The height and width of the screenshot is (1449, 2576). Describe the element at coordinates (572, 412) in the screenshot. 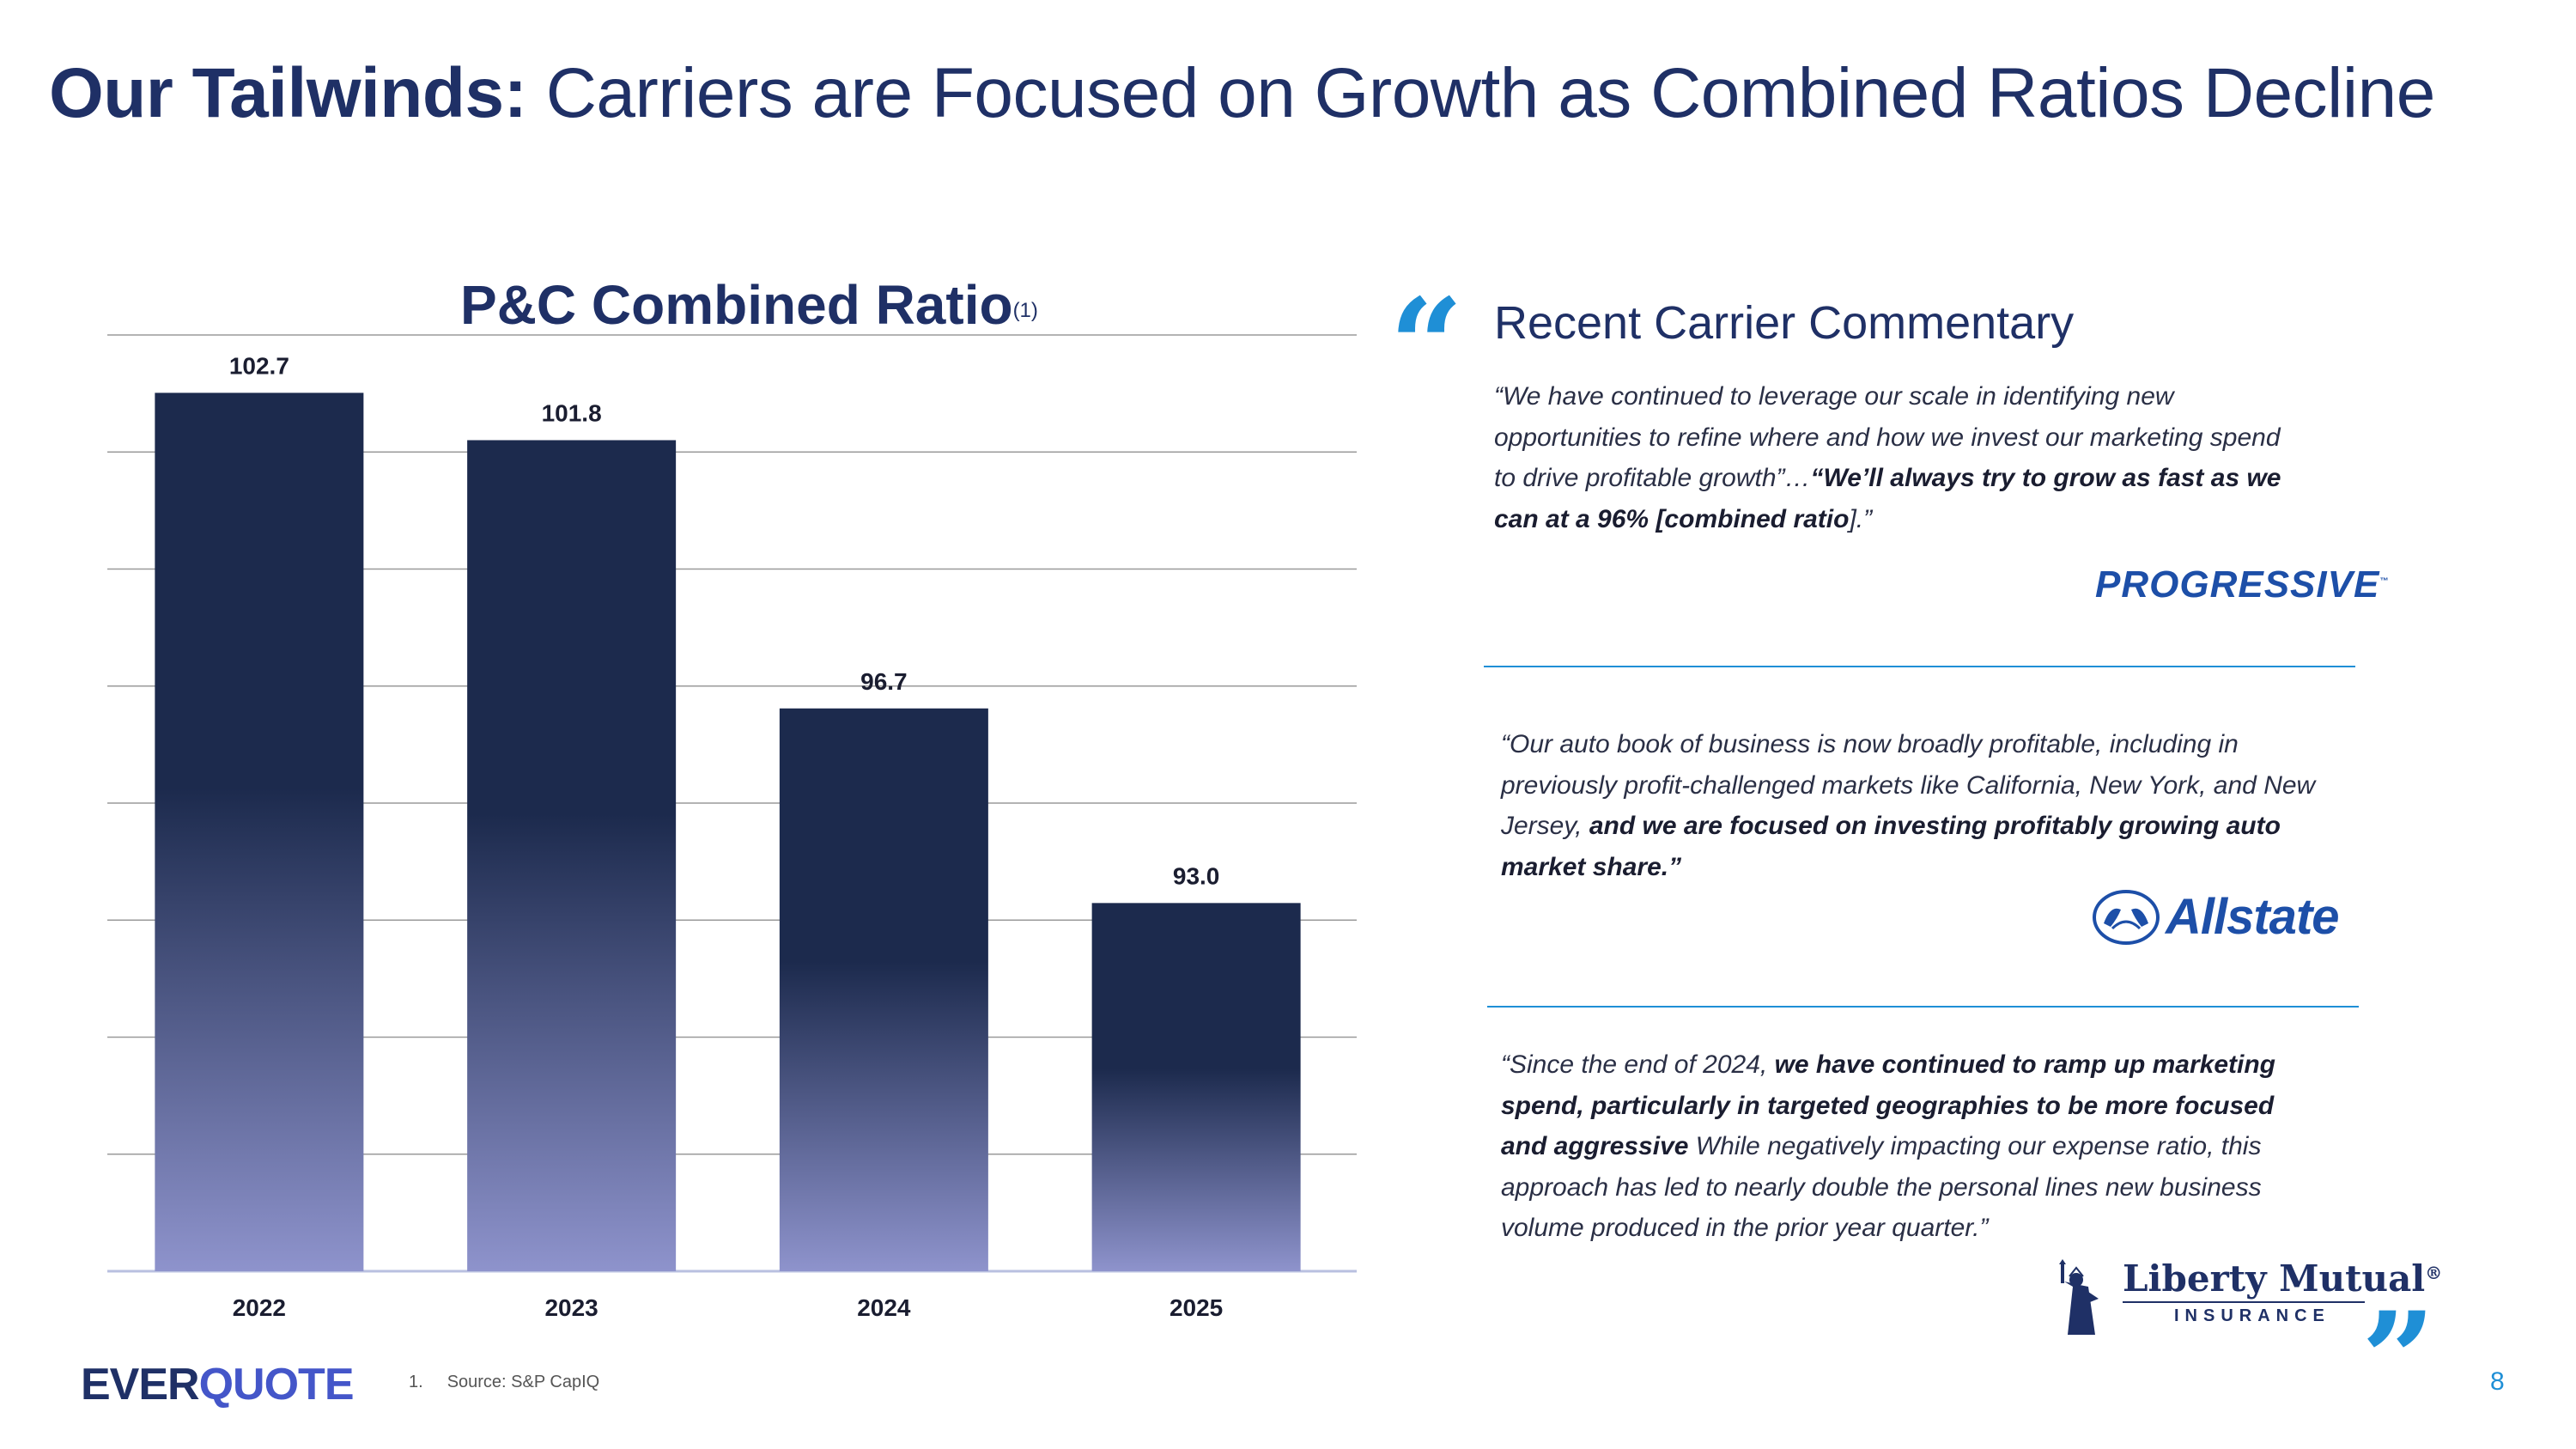

I see `chart-value-label: 101.8` at that location.